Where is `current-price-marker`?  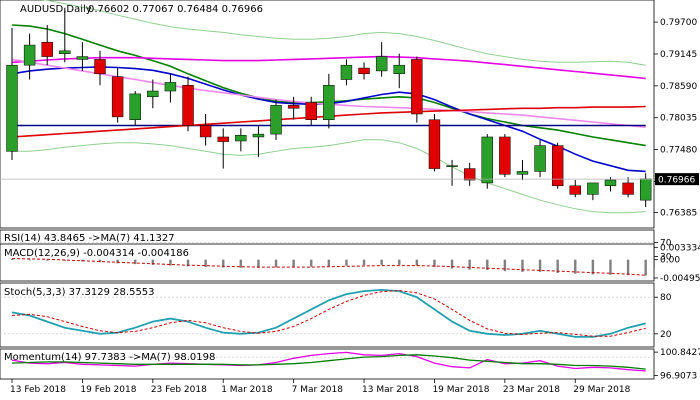 current-price-marker is located at coordinates (677, 179).